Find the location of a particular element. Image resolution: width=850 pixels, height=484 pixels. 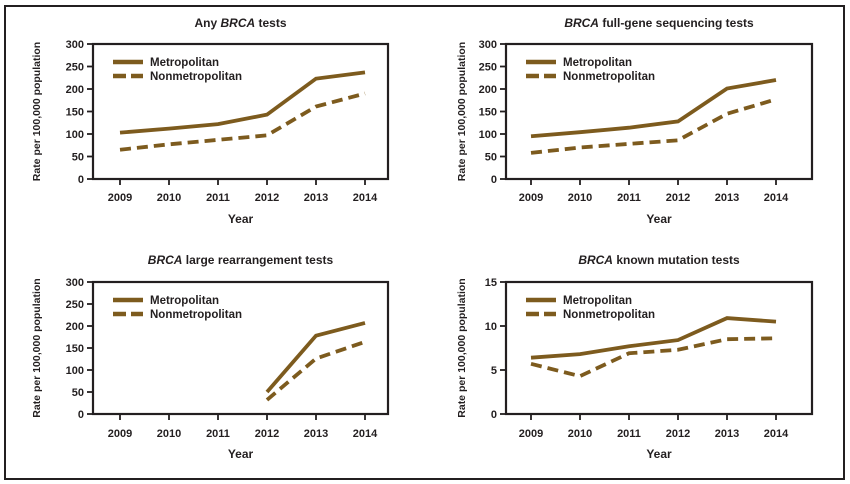

chart-title: BRCA known mutation tests is located at coordinates (659, 260).